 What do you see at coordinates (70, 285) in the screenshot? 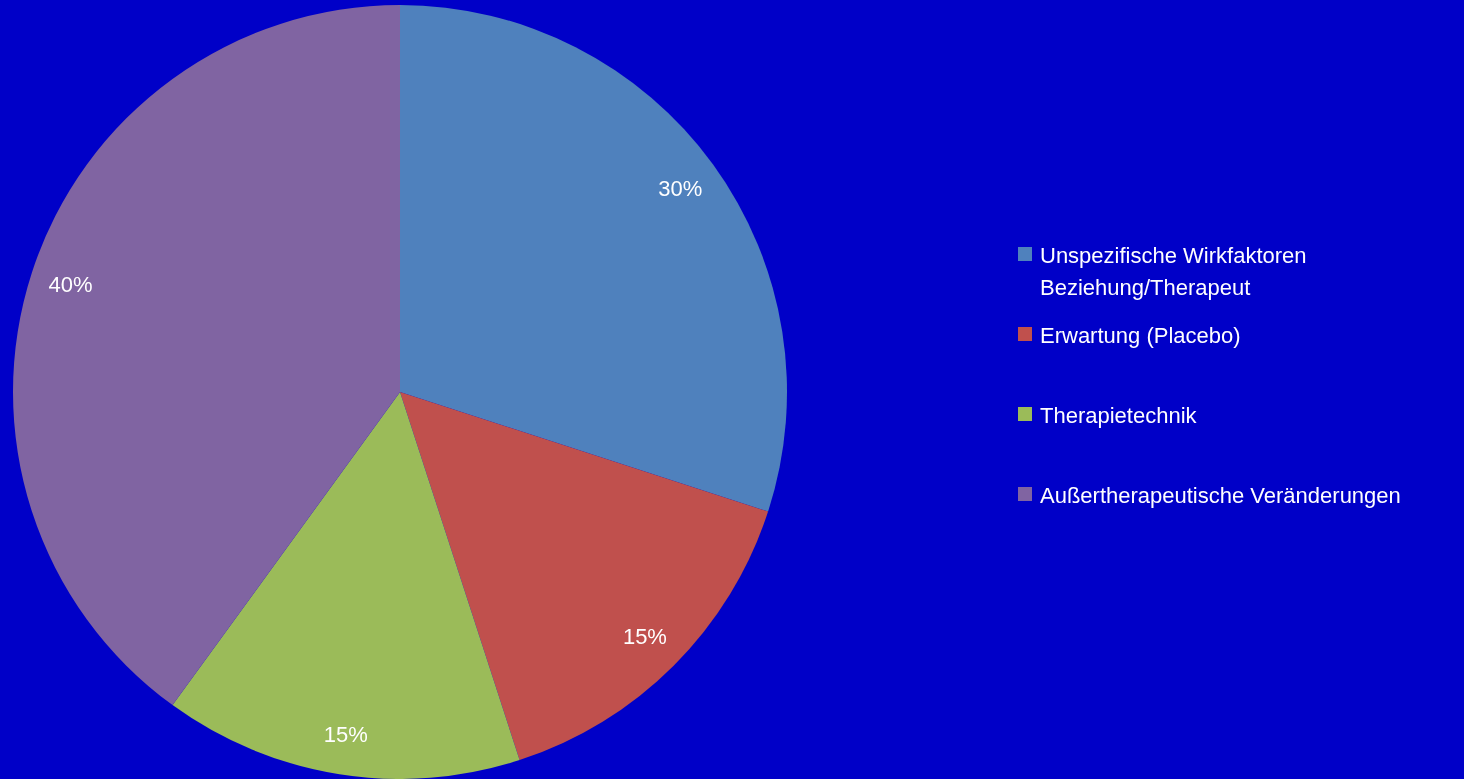
I see `data-label: 40%` at bounding box center [70, 285].